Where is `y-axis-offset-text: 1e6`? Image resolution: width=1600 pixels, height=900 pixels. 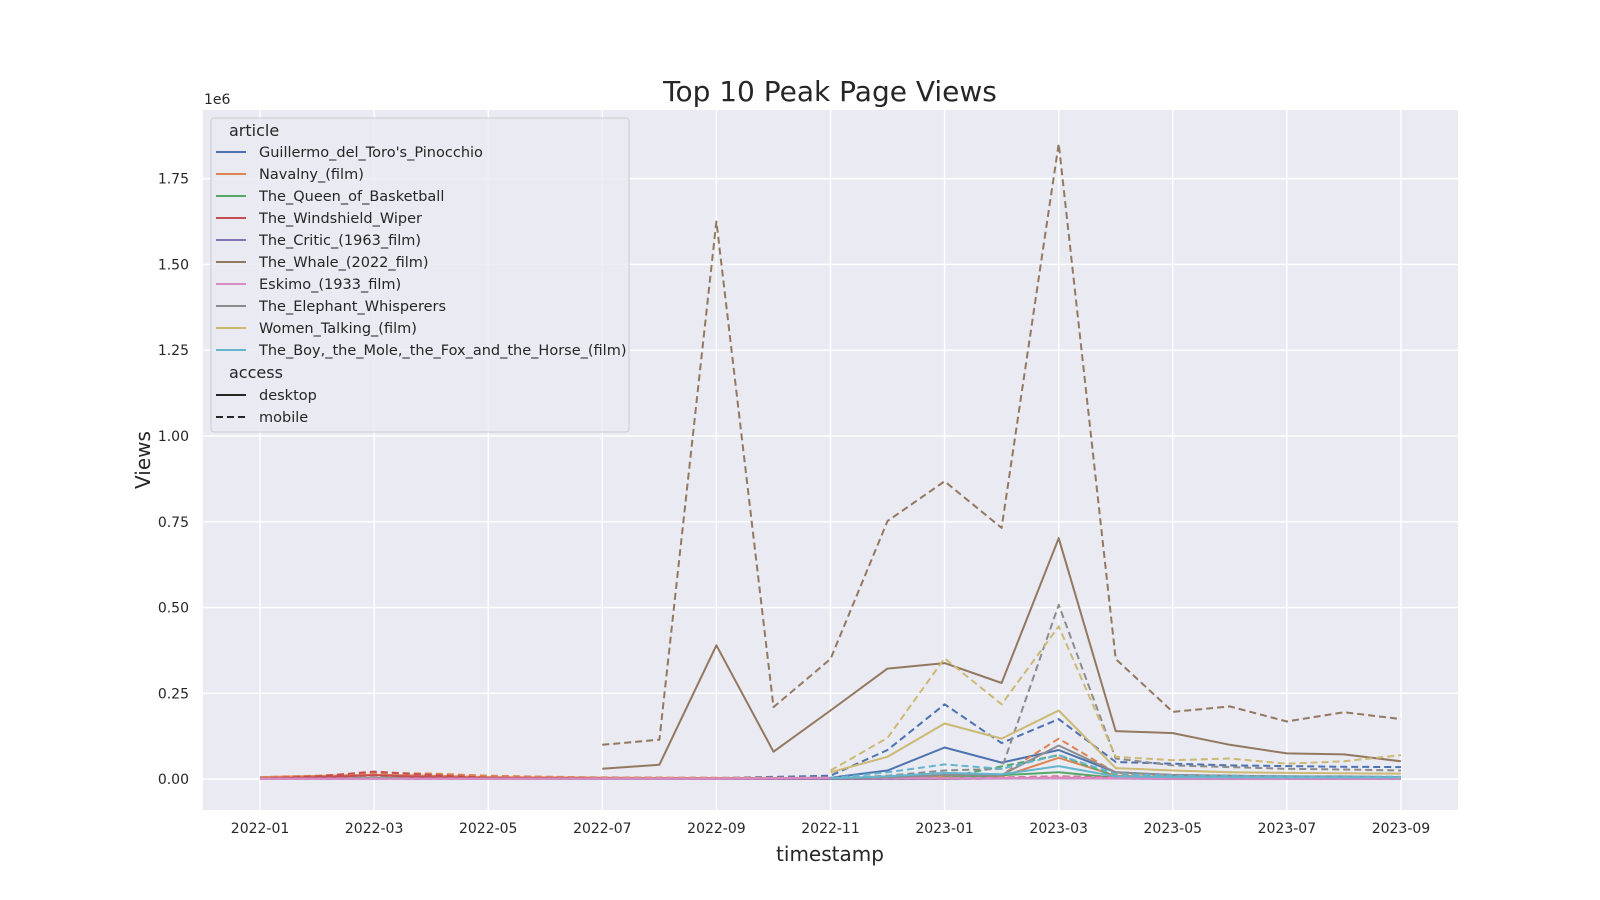 y-axis-offset-text: 1e6 is located at coordinates (217, 100).